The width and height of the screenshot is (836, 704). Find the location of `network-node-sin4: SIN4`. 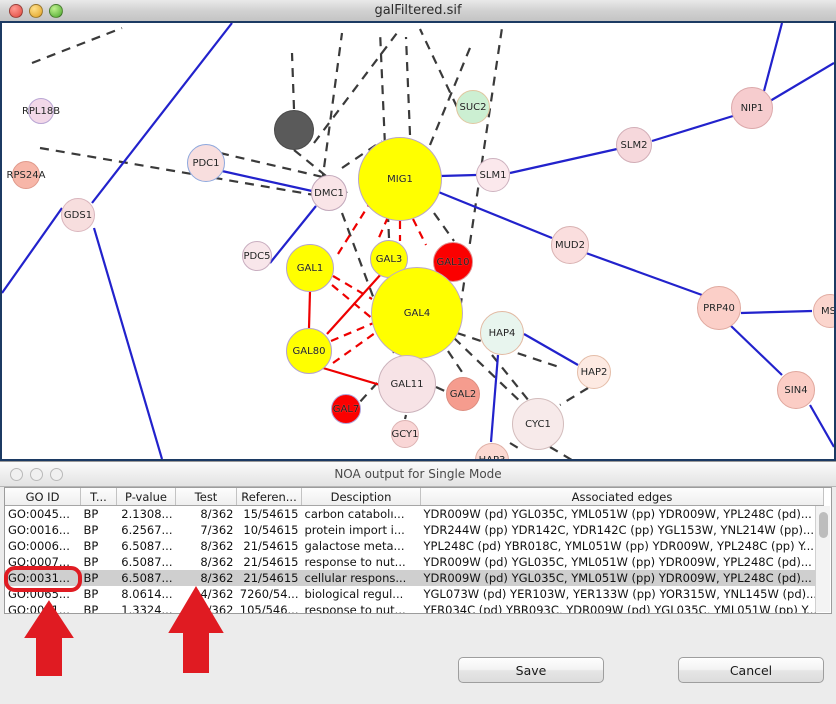

network-node-sin4: SIN4 is located at coordinates (796, 390).